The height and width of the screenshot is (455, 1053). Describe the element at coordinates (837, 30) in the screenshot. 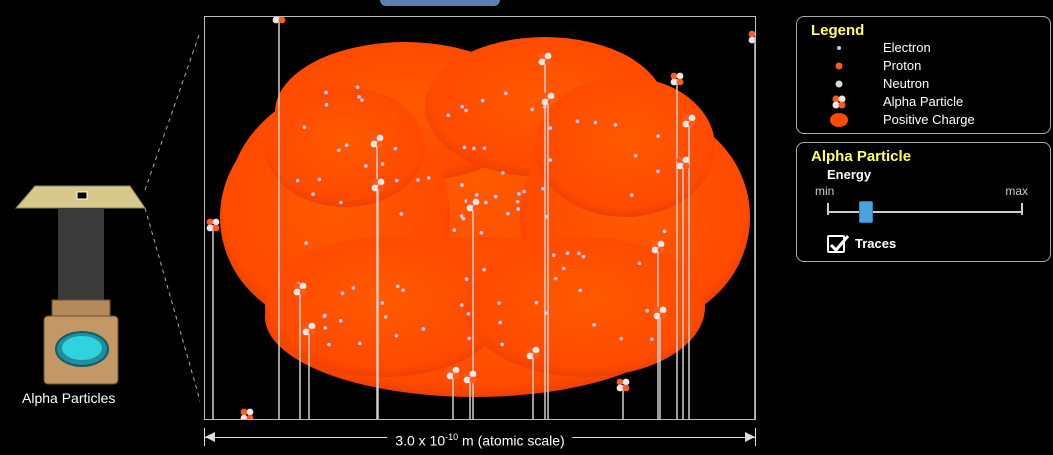

I see `legend-title: Legend` at that location.